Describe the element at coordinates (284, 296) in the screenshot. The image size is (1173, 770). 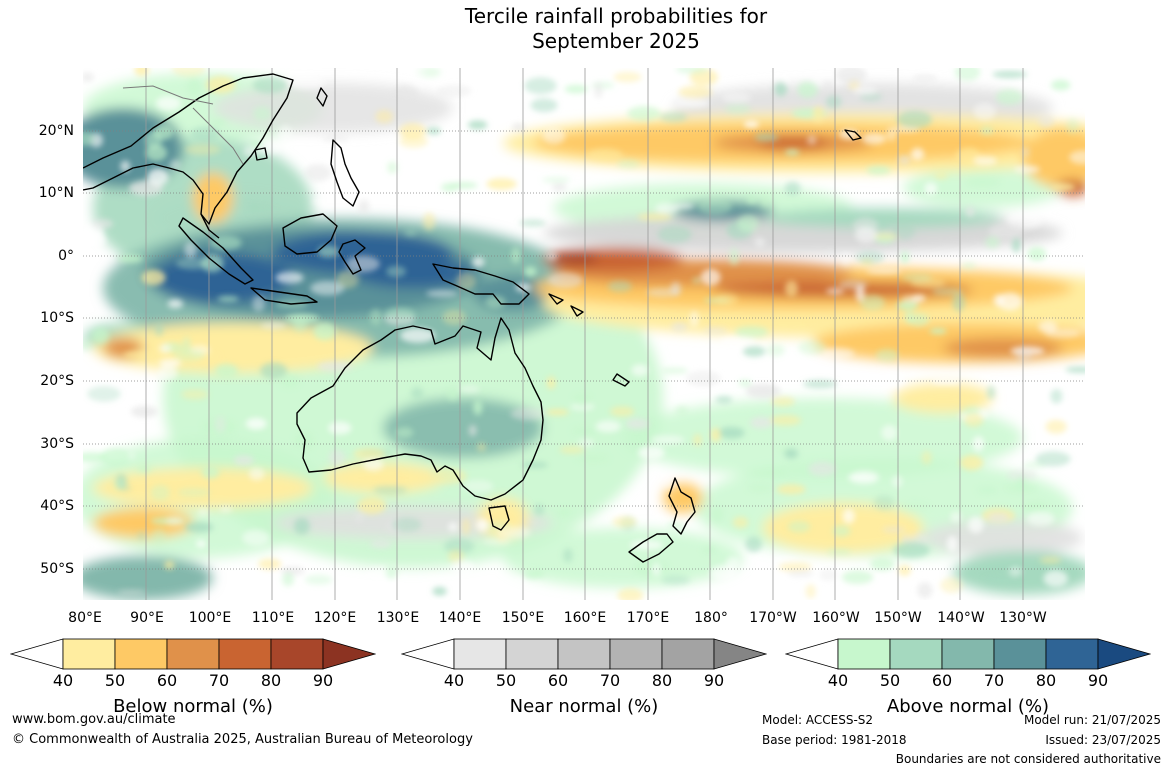
I see `java-coast` at that location.